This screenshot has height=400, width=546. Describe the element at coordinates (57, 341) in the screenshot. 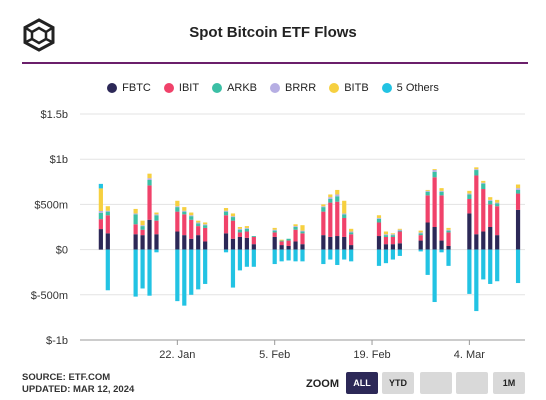

I see `y-tick-label: $-1b` at that location.